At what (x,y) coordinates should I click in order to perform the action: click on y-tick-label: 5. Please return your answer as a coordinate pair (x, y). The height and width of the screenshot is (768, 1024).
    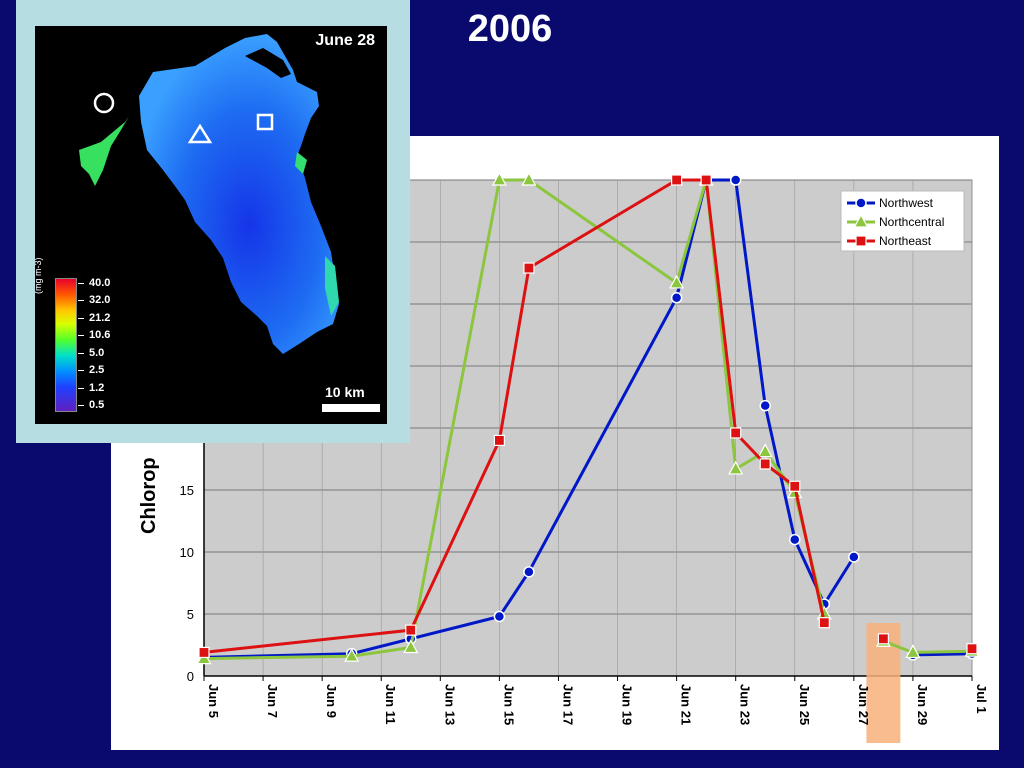
    Looking at the image, I should click on (190, 614).